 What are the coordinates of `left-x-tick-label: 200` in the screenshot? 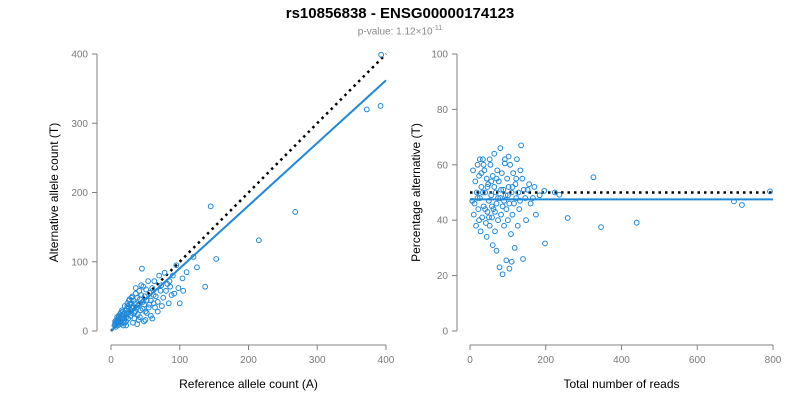 It's located at (248, 360).